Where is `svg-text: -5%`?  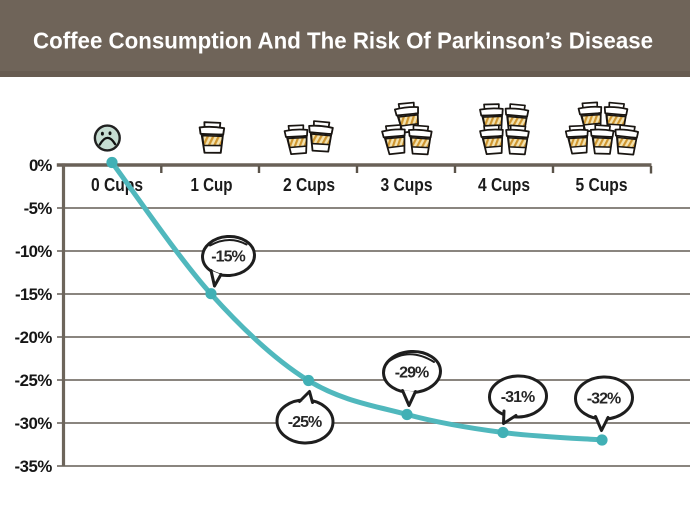
svg-text: -5% is located at coordinates (38, 208).